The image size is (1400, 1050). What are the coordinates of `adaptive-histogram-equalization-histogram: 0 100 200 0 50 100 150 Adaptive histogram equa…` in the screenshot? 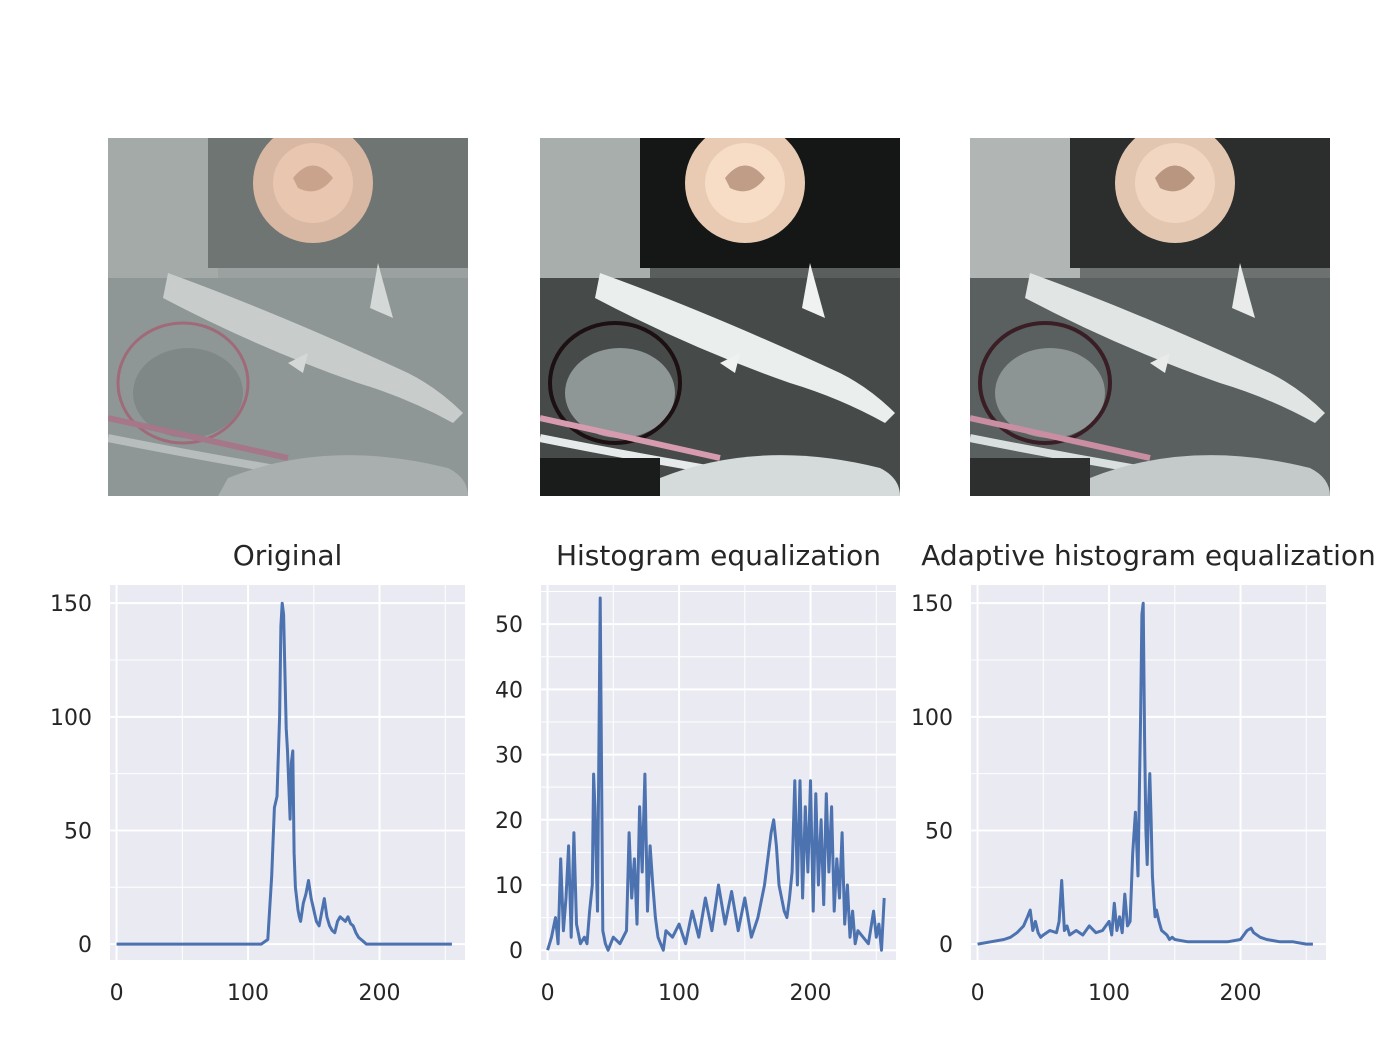 It's located at (1143, 772).